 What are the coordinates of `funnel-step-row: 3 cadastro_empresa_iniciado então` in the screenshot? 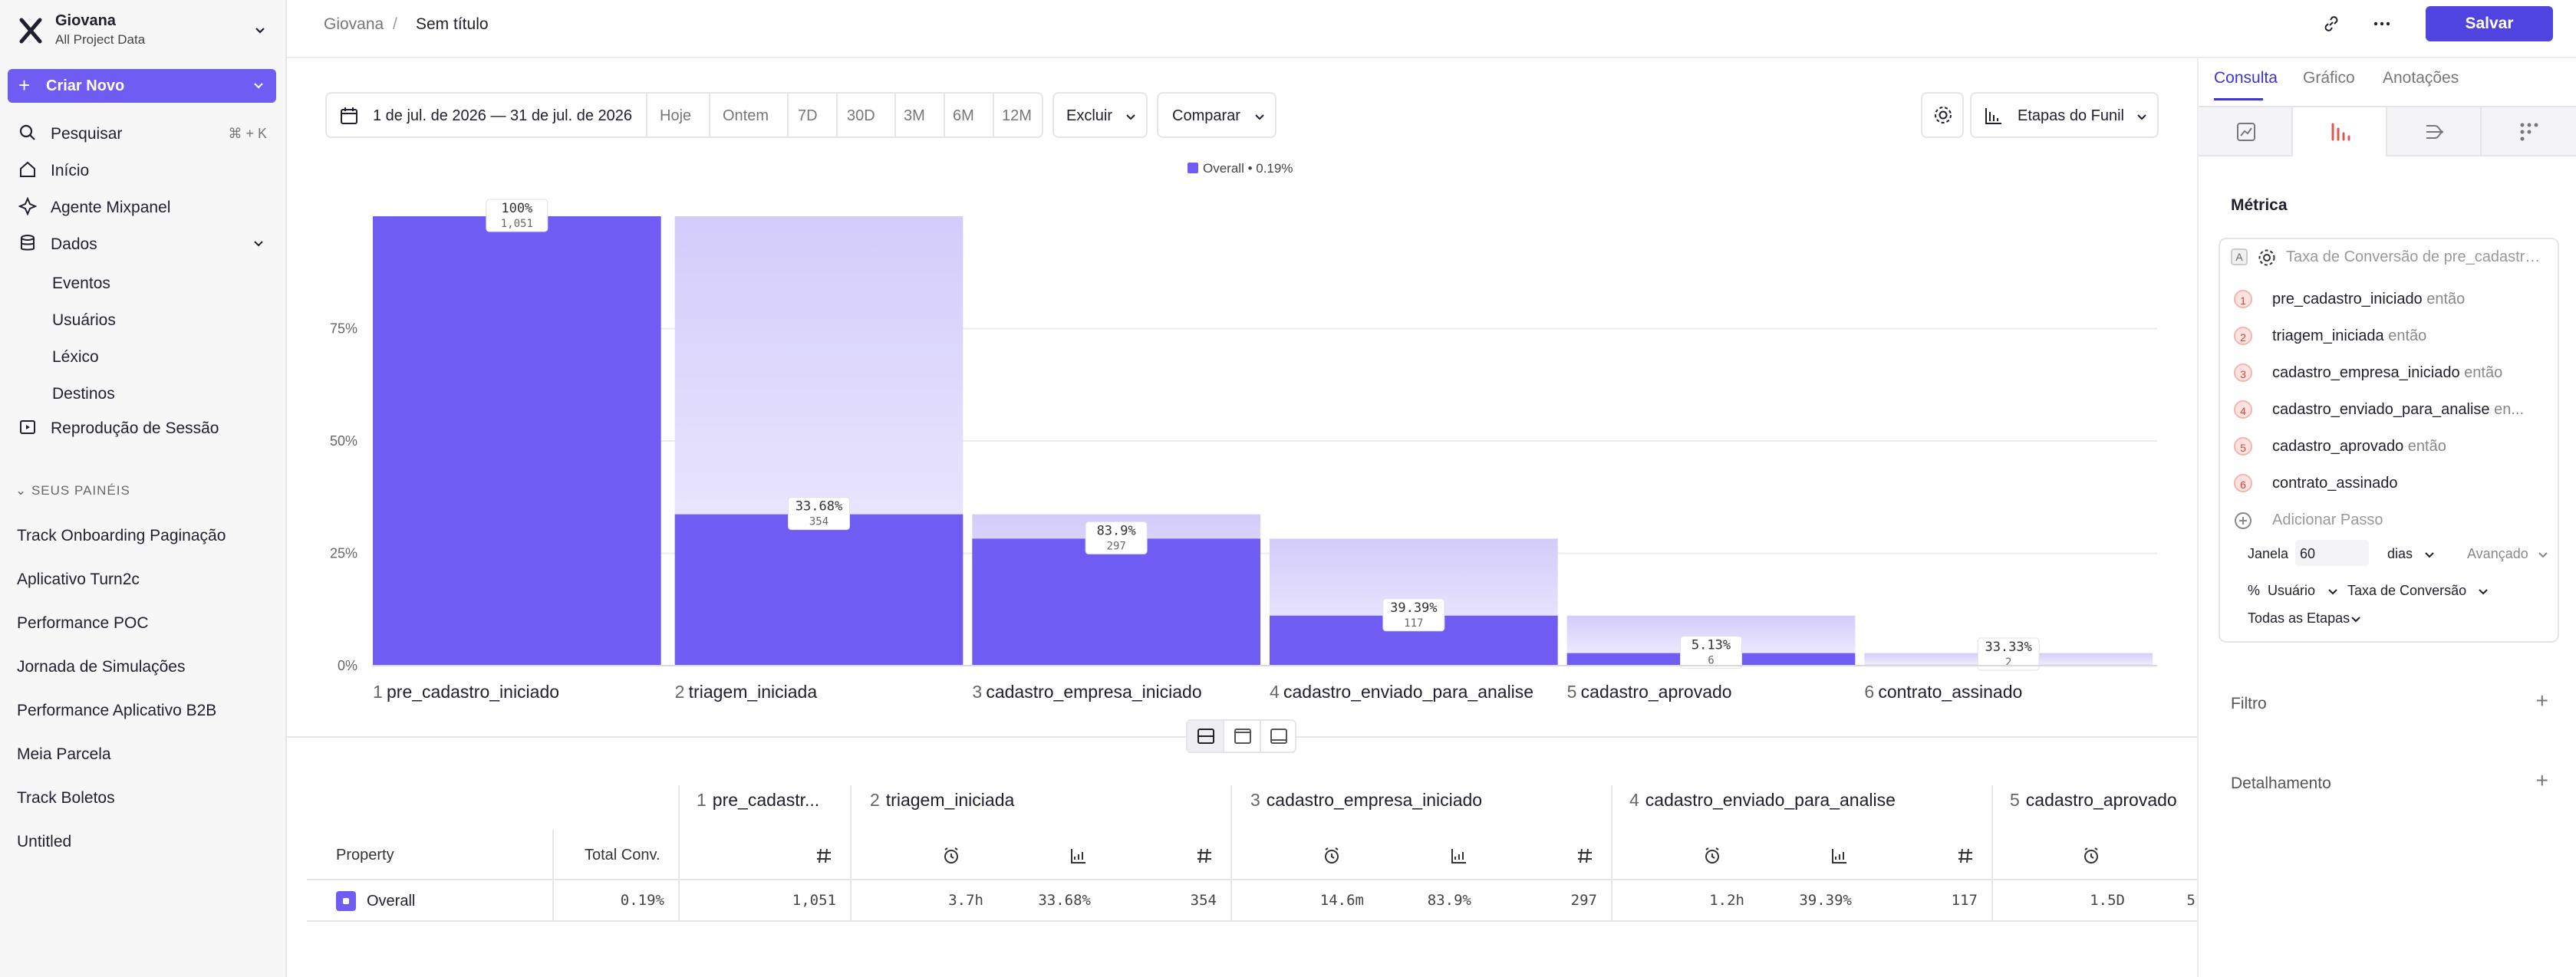 It's located at (2392, 373).